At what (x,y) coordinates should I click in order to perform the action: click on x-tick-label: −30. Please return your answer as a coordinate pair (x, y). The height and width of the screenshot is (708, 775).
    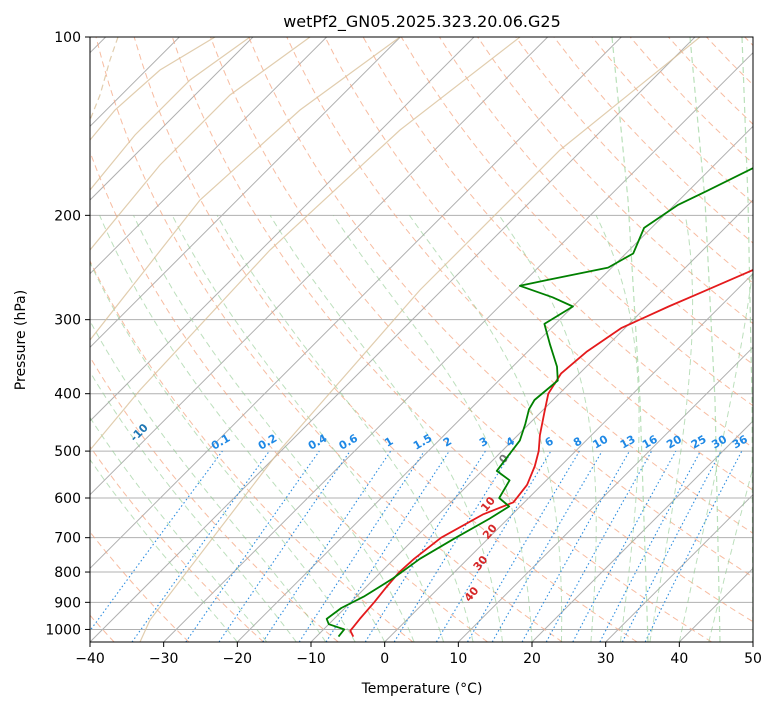
    Looking at the image, I should click on (164, 659).